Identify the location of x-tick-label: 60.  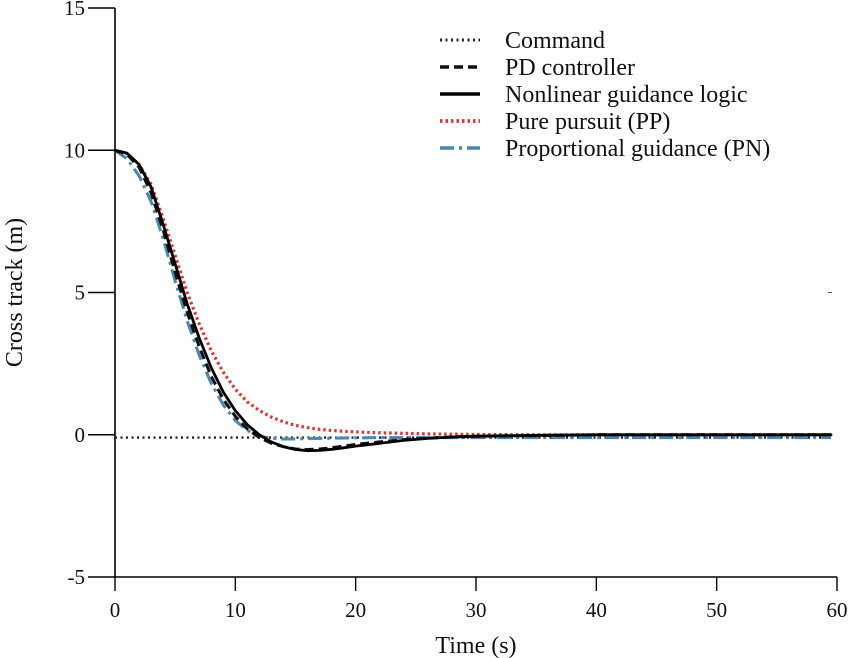
(837, 610).